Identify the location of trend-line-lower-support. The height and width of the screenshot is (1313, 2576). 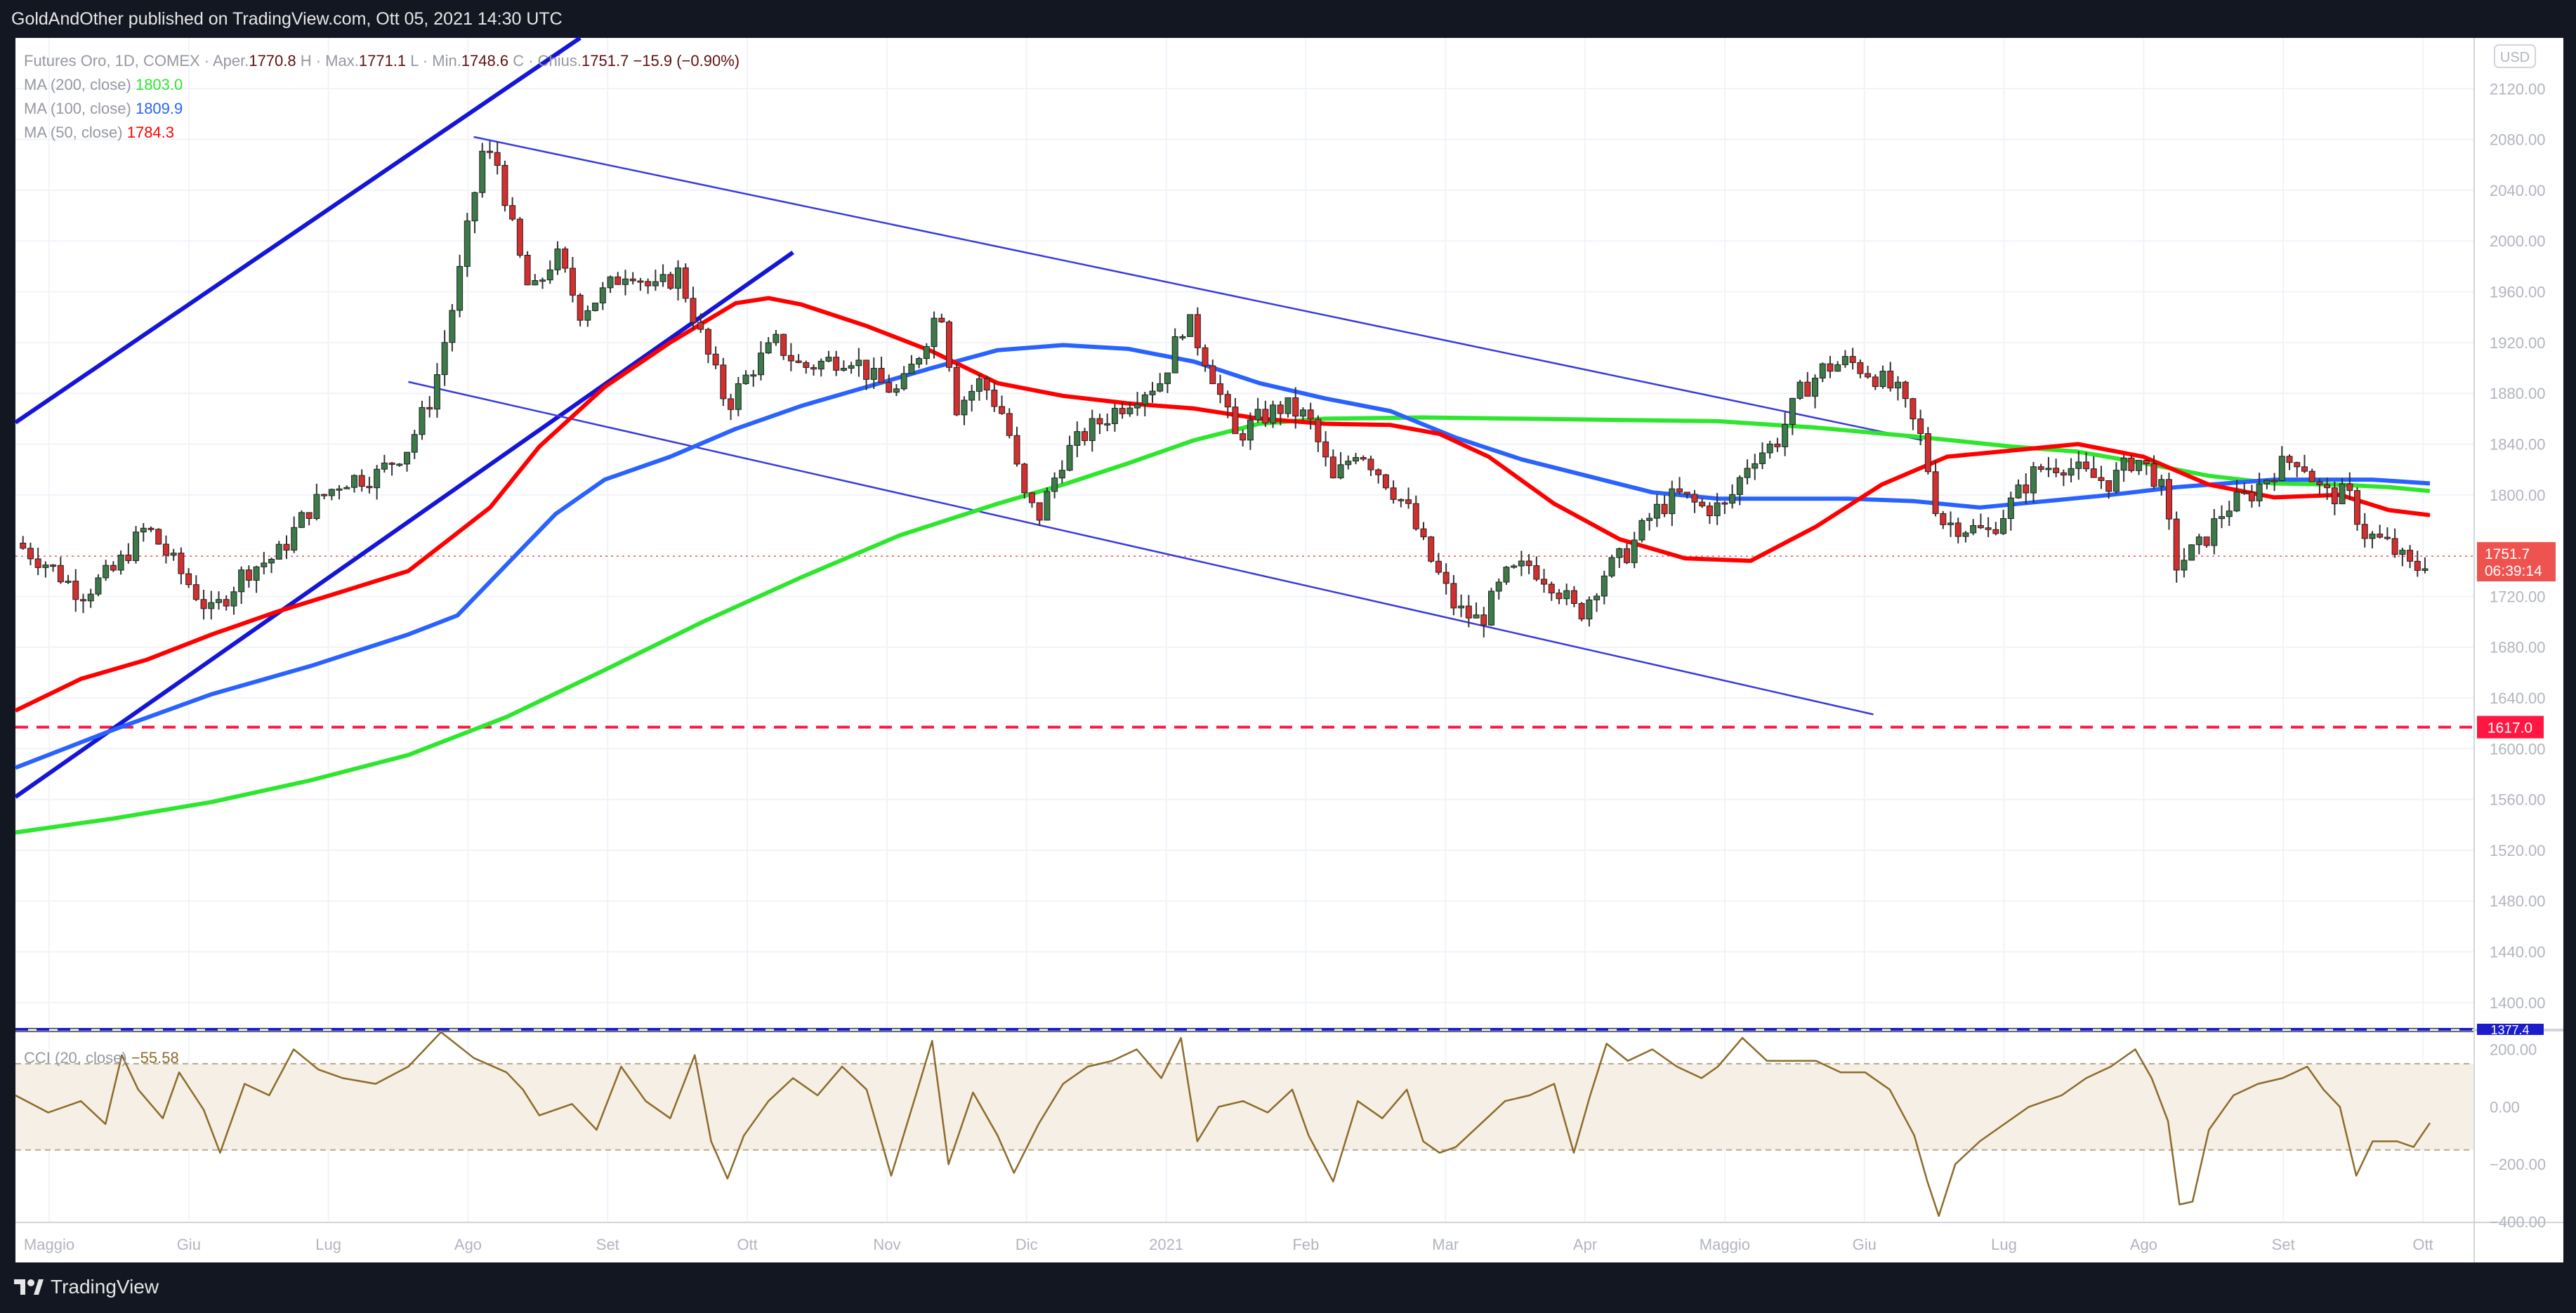
(404, 525).